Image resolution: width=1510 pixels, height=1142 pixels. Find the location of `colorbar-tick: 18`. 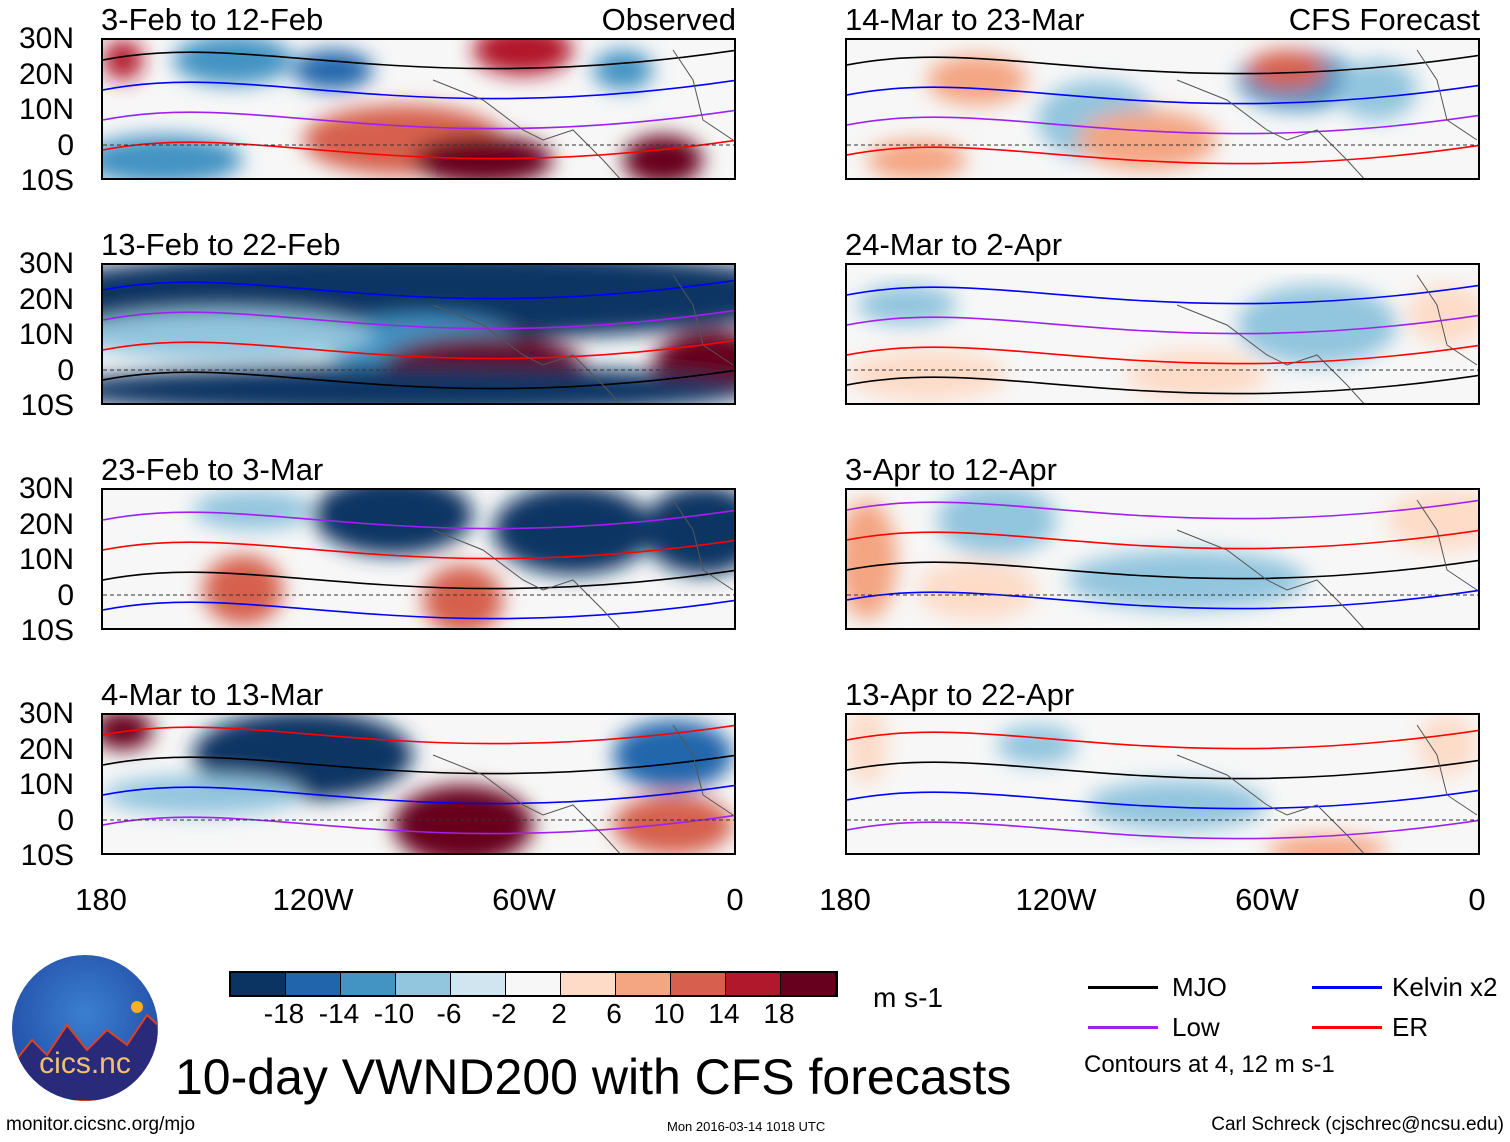

colorbar-tick: 18 is located at coordinates (779, 1013).